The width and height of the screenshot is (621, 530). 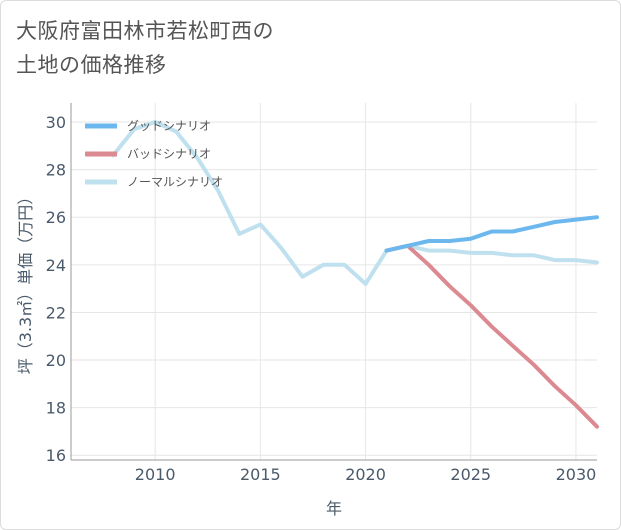 What do you see at coordinates (169, 126) in the screenshot?
I see `legend-label-0: グッドシナリオ` at bounding box center [169, 126].